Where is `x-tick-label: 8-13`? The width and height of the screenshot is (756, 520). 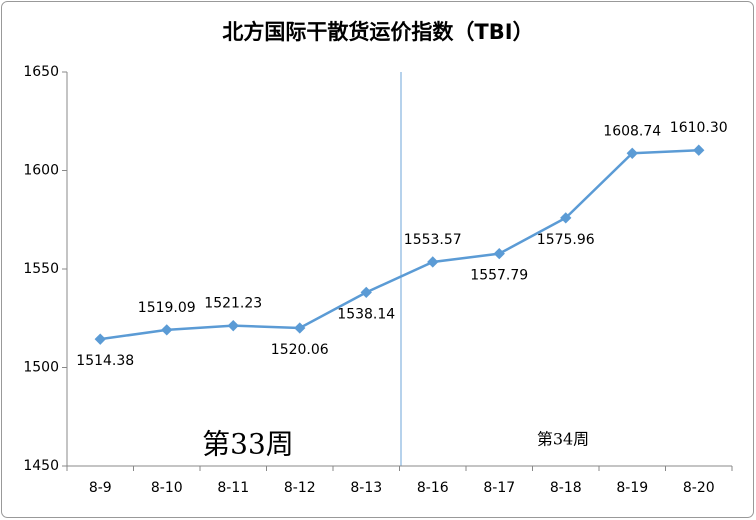 x-tick-label: 8-13 is located at coordinates (366, 488).